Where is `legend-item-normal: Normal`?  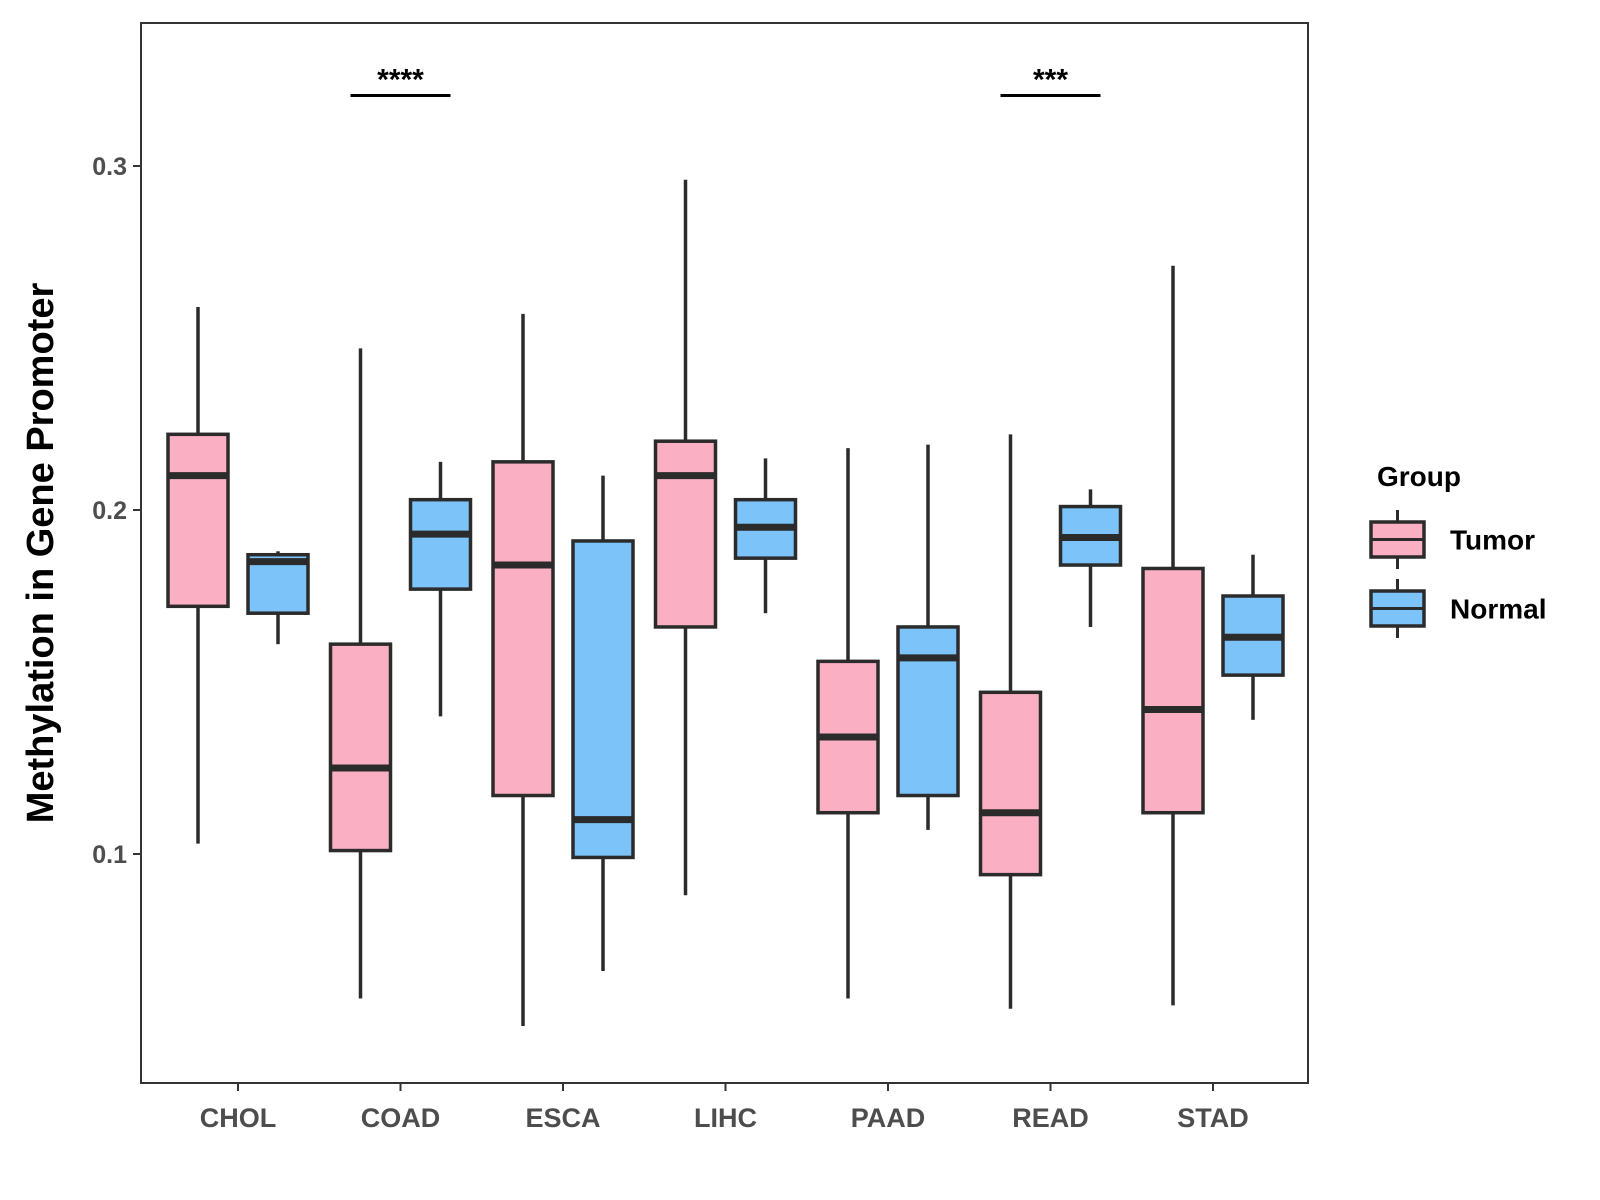 legend-item-normal: Normal is located at coordinates (1457, 608).